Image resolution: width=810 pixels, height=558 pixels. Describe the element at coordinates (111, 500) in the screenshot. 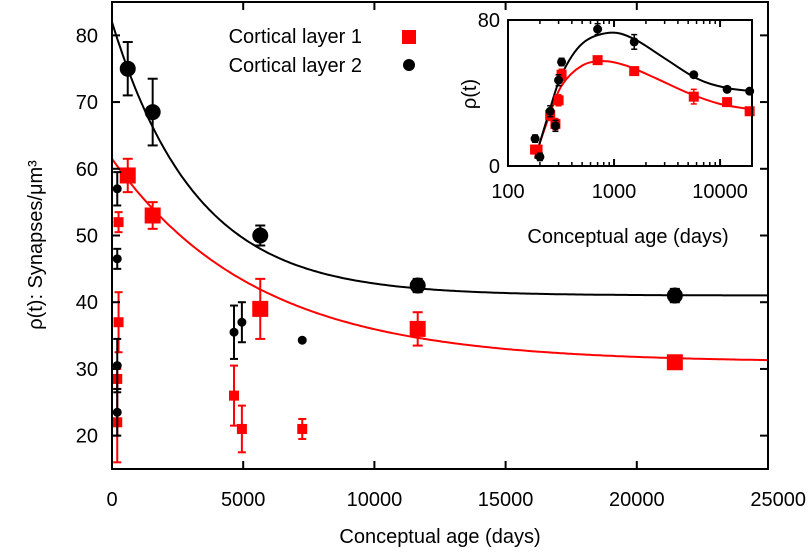

I see `x-tick-label: 0` at that location.